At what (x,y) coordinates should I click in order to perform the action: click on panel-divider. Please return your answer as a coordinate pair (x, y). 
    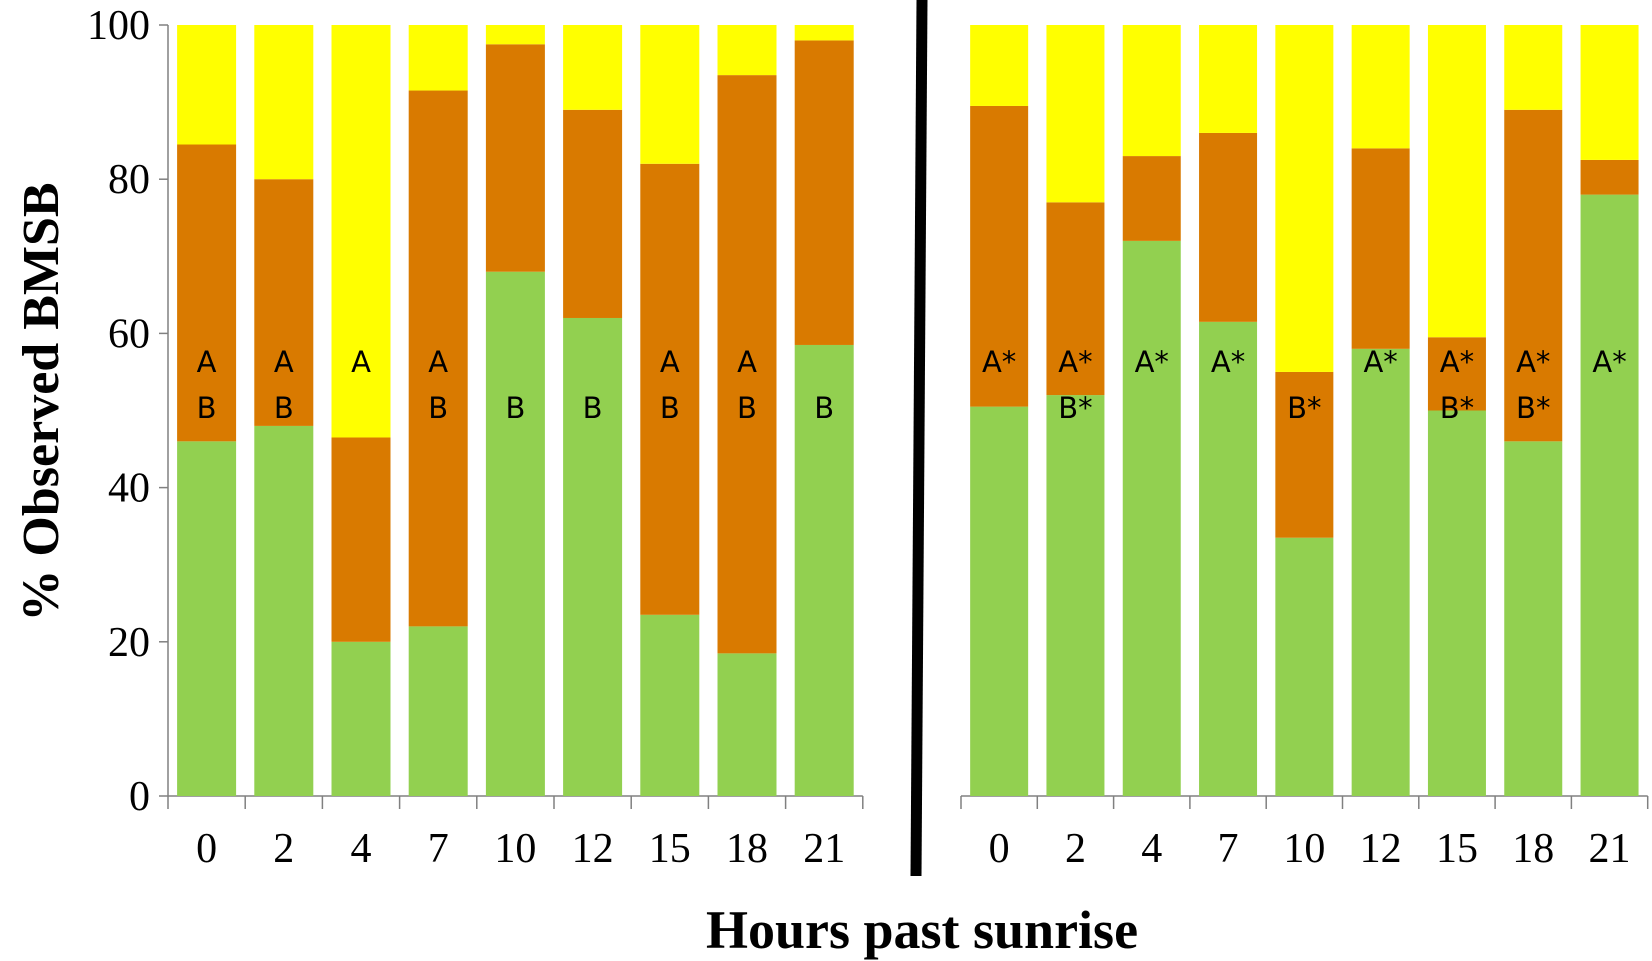
    Looking at the image, I should click on (919, 438).